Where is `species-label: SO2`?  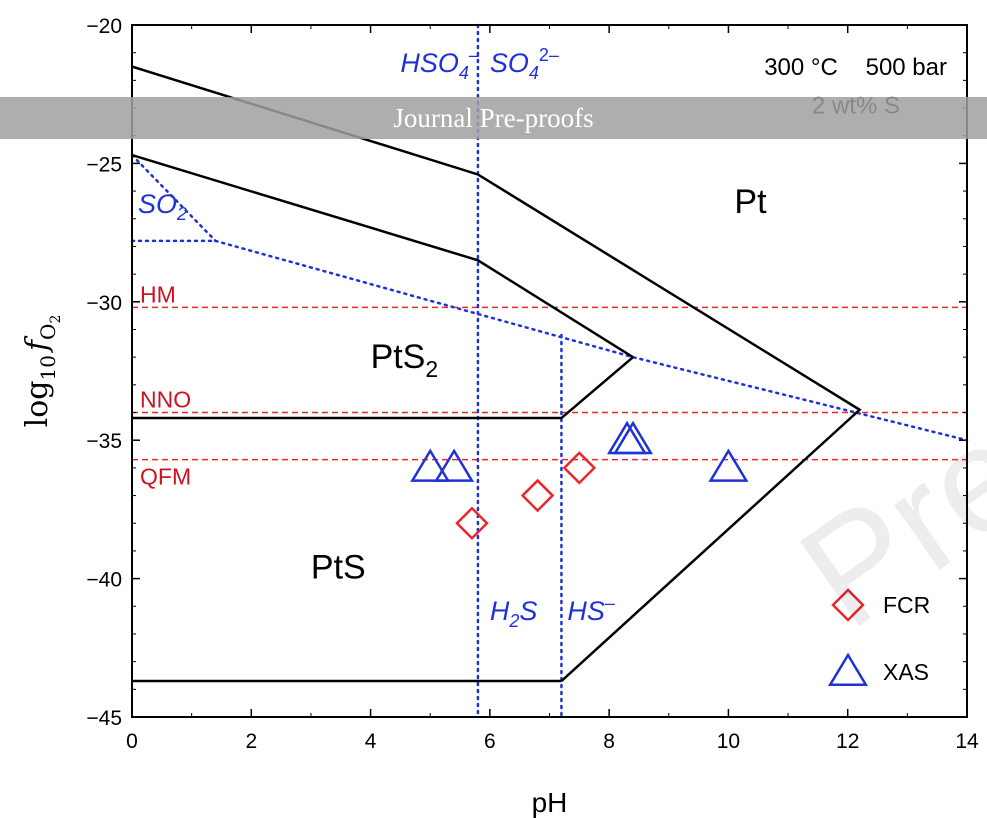 species-label: SO2 is located at coordinates (162, 206).